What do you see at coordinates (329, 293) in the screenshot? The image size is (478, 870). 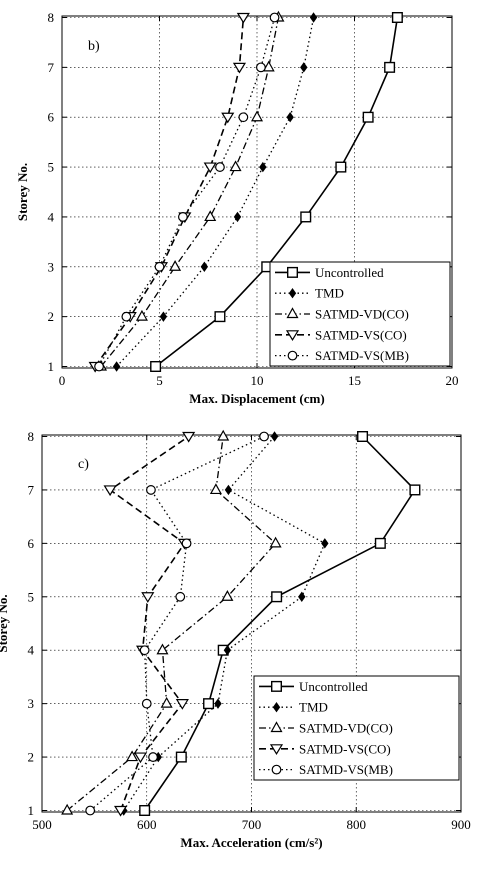 I see `legend-entry: TMD` at bounding box center [329, 293].